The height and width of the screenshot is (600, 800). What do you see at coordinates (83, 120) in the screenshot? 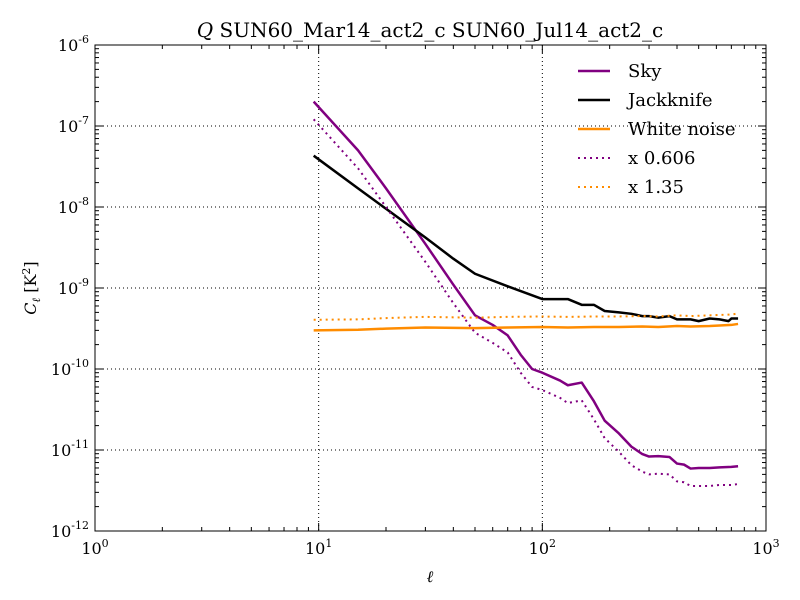
I see `y-tick-exp: -7` at bounding box center [83, 120].